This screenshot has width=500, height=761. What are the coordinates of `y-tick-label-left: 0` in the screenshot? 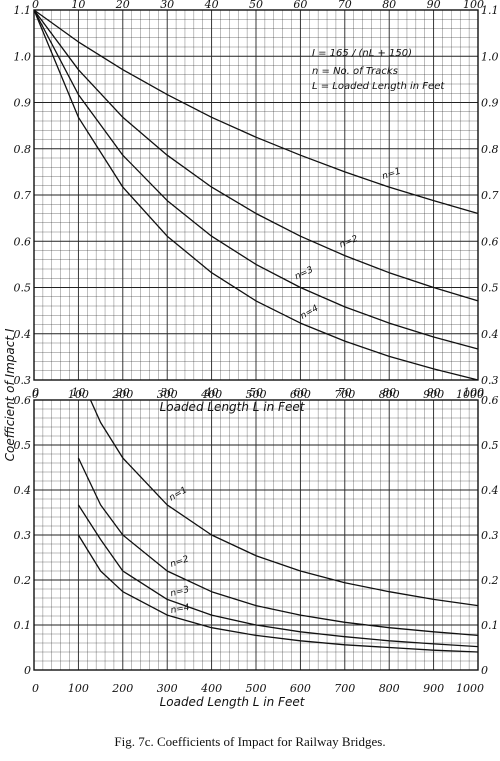 It's located at (27, 670).